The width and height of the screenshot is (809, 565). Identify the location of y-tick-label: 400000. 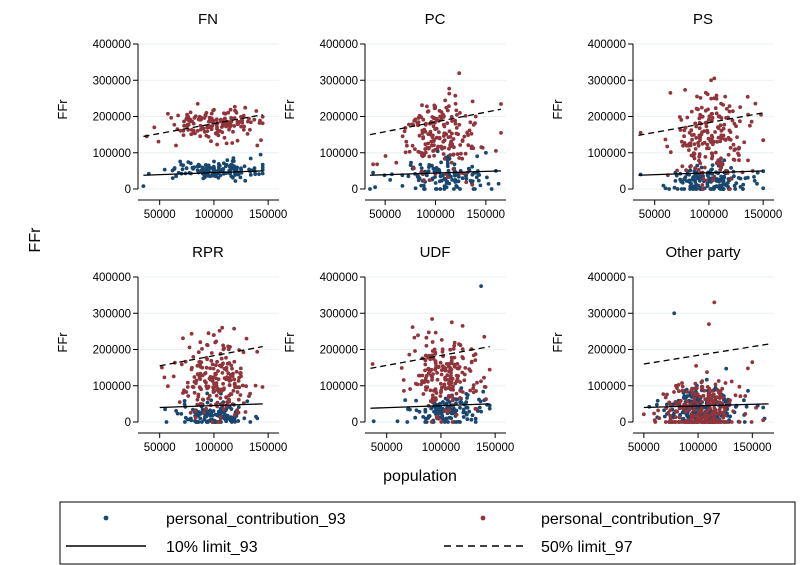
(339, 45).